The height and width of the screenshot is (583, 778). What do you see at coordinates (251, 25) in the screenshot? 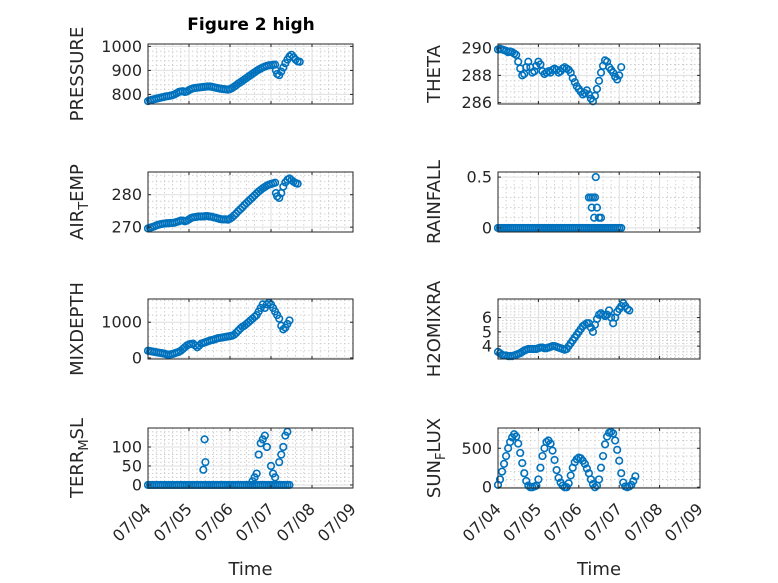
I see `figure-title: Figure 2 high` at bounding box center [251, 25].